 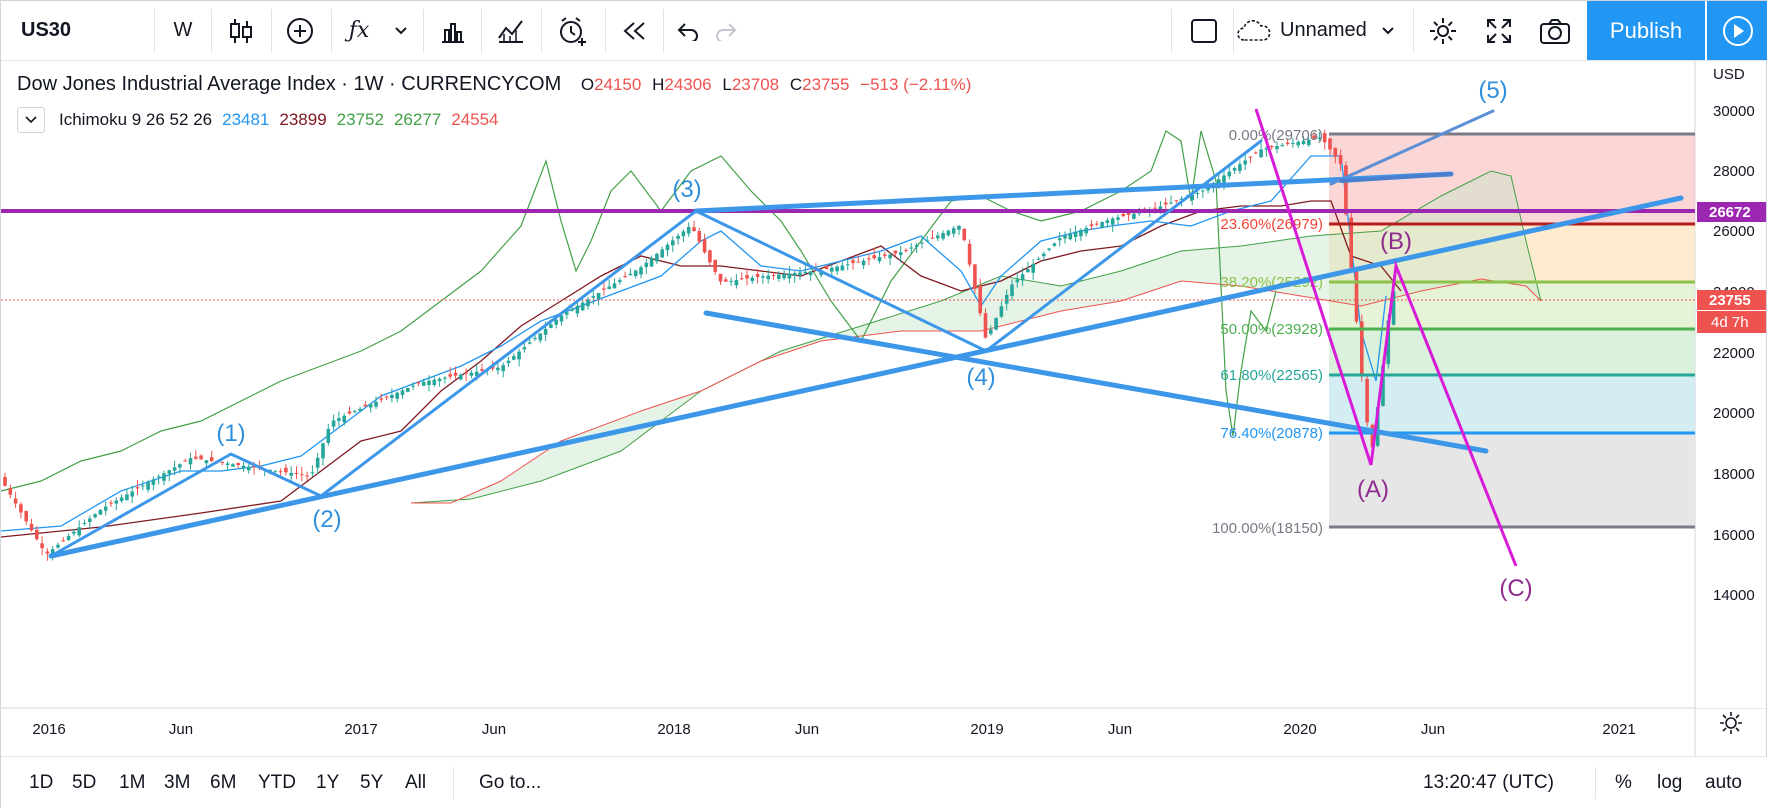 What do you see at coordinates (1723, 782) in the screenshot?
I see `auto-toggle: auto` at bounding box center [1723, 782].